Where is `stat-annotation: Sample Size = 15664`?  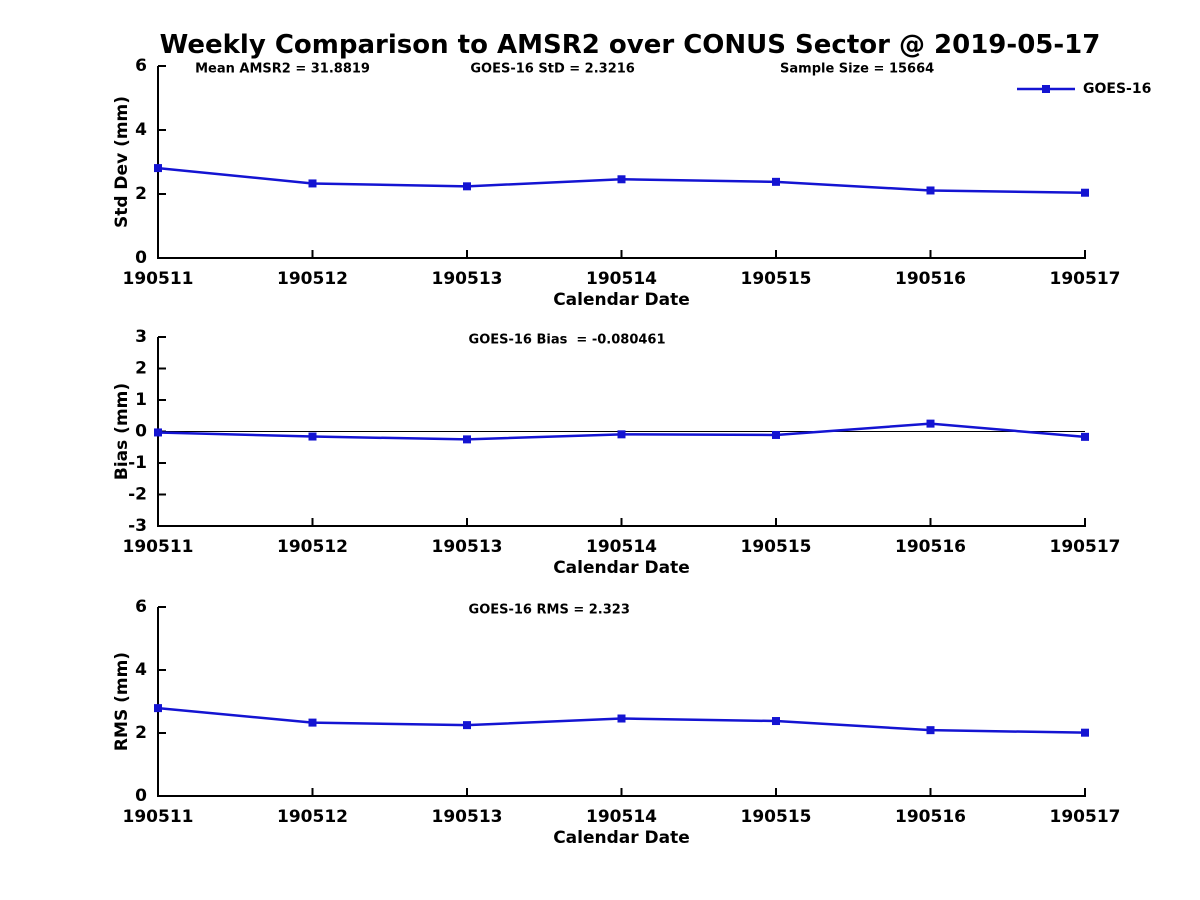 stat-annotation: Sample Size = 15664 is located at coordinates (857, 69).